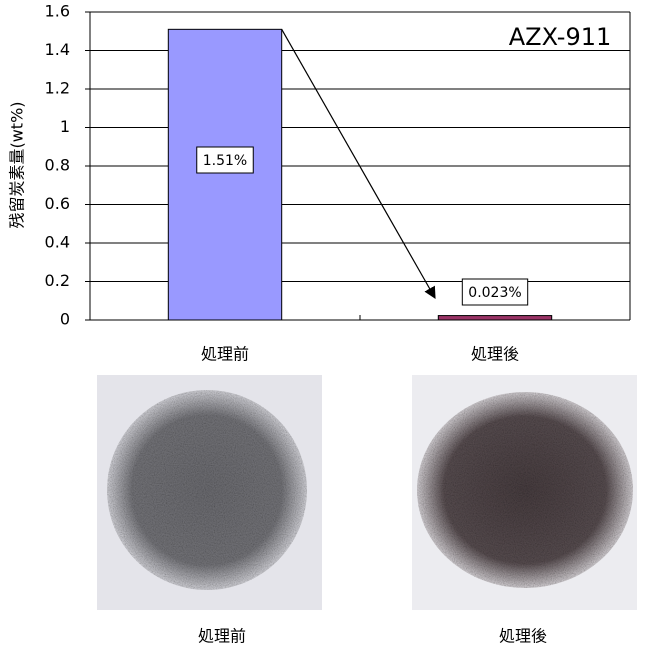  What do you see at coordinates (65, 319) in the screenshot?
I see `y-tick-label: 0` at bounding box center [65, 319].